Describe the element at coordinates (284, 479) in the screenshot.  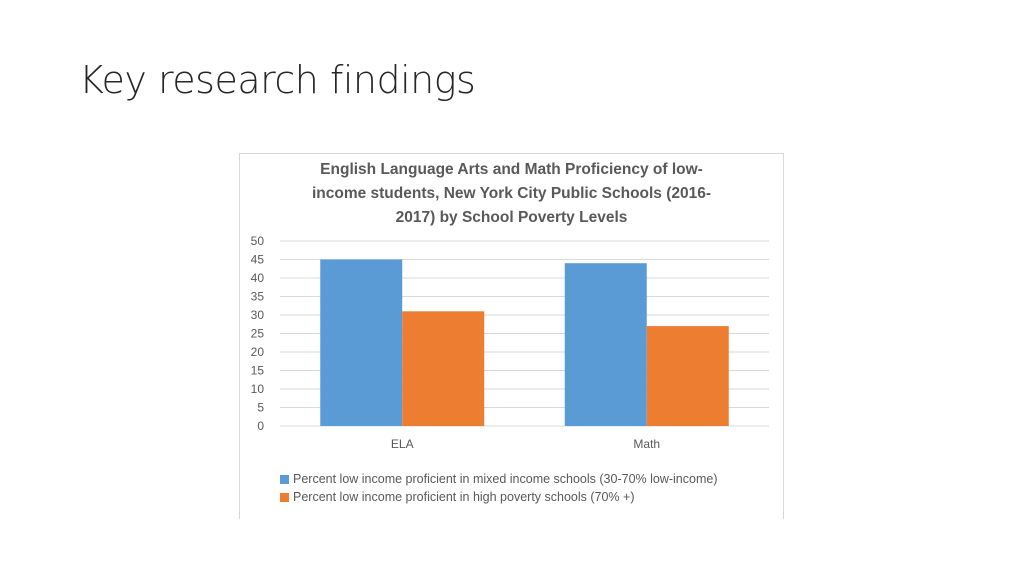
I see `legend-swatch-mixed-income` at that location.